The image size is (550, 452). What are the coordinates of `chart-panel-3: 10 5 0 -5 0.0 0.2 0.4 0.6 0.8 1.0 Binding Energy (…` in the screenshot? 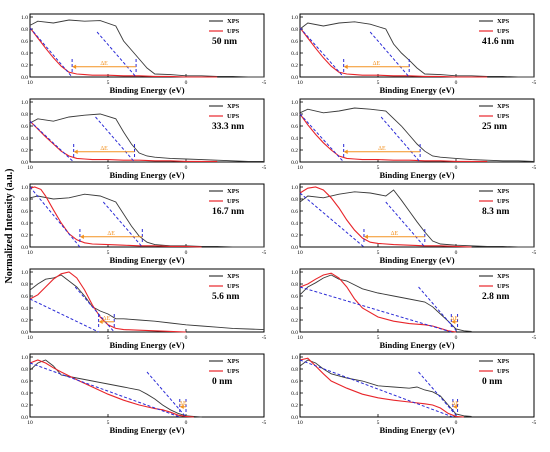 It's located at (144, 139).